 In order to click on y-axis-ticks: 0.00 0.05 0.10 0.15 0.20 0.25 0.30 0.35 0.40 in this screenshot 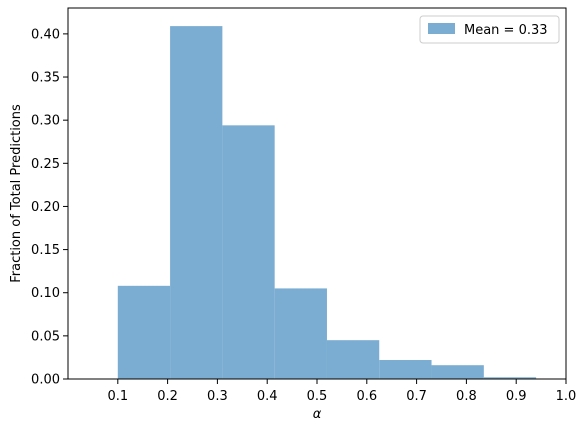, I will do `click(49, 207)`.